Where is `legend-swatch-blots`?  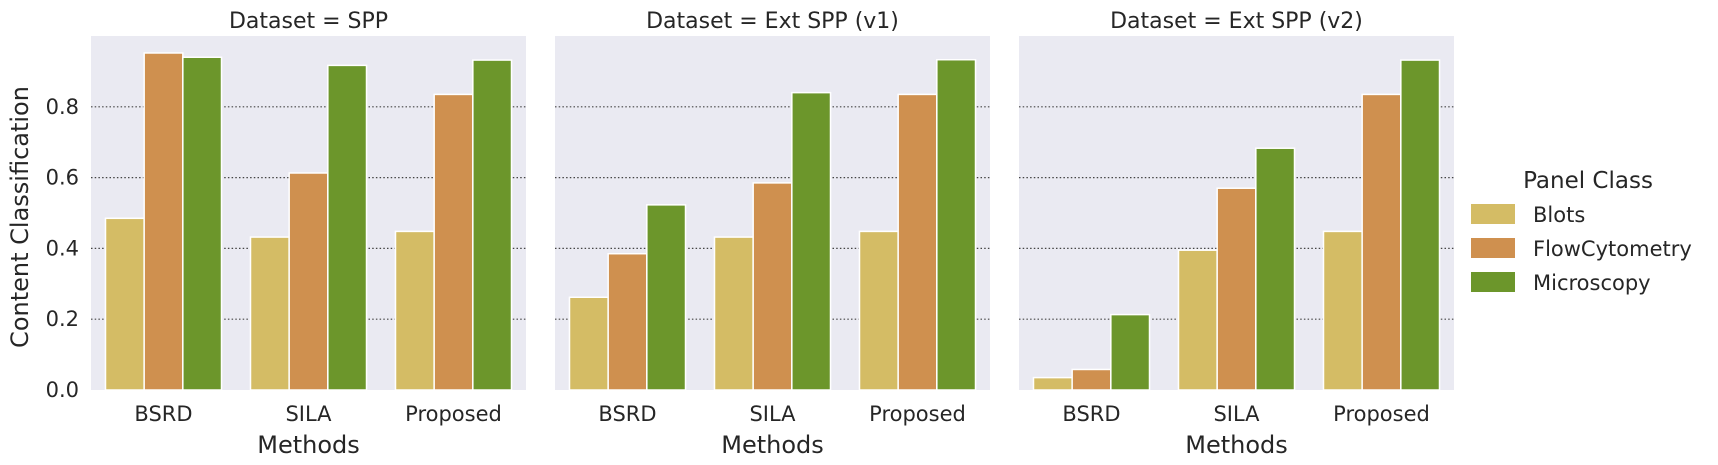 legend-swatch-blots is located at coordinates (1493, 214).